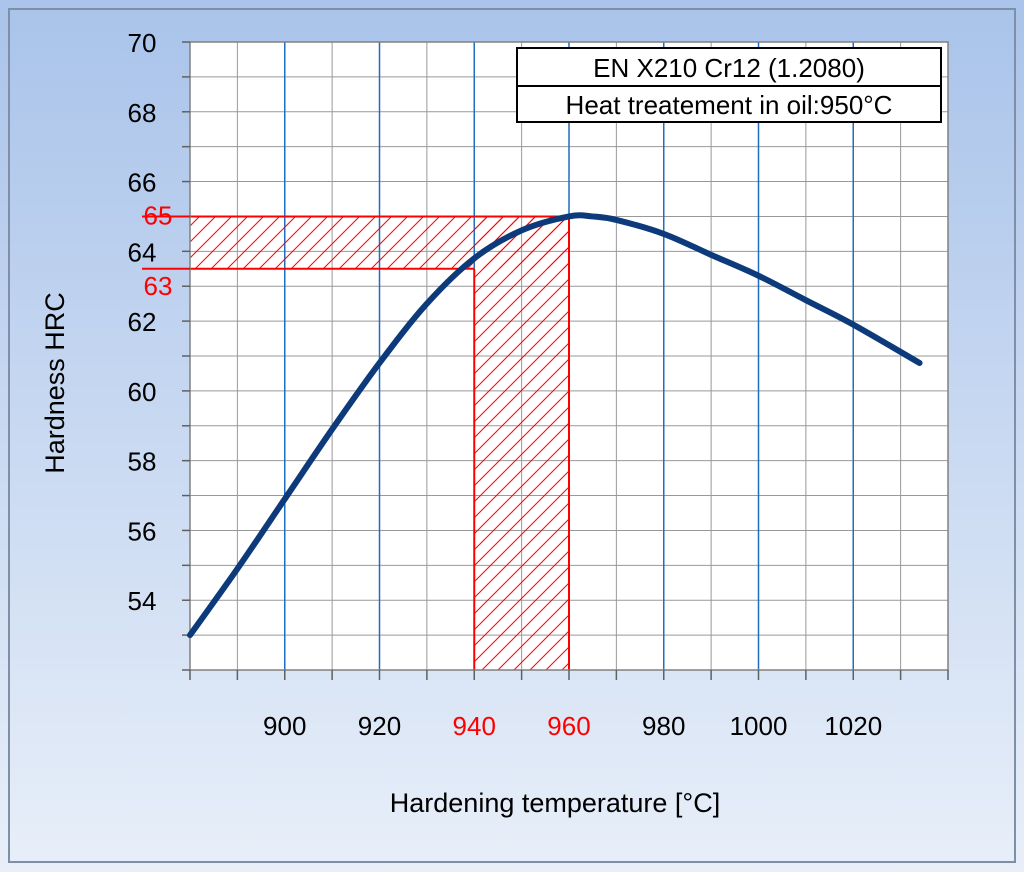 This screenshot has width=1024, height=872. Describe the element at coordinates (474, 726) in the screenshot. I see `x-tick-label: 940` at that location.